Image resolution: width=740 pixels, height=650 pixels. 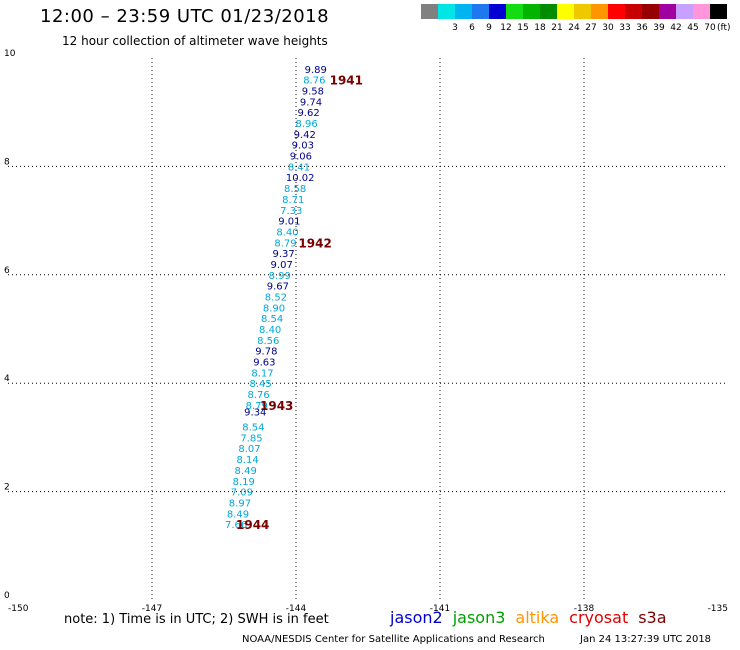 What do you see at coordinates (314, 243) in the screenshot?
I see `time-label: 1942` at bounding box center [314, 243].